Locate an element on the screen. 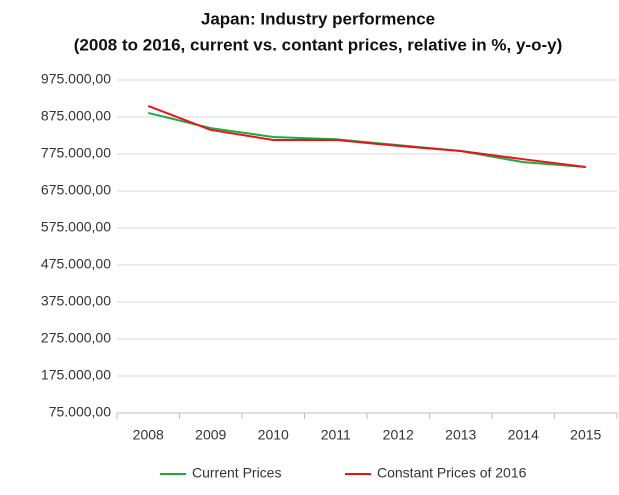 Image resolution: width=619 pixels, height=495 pixels. chart-title: Japan: Industry performence is located at coordinates (318, 18).